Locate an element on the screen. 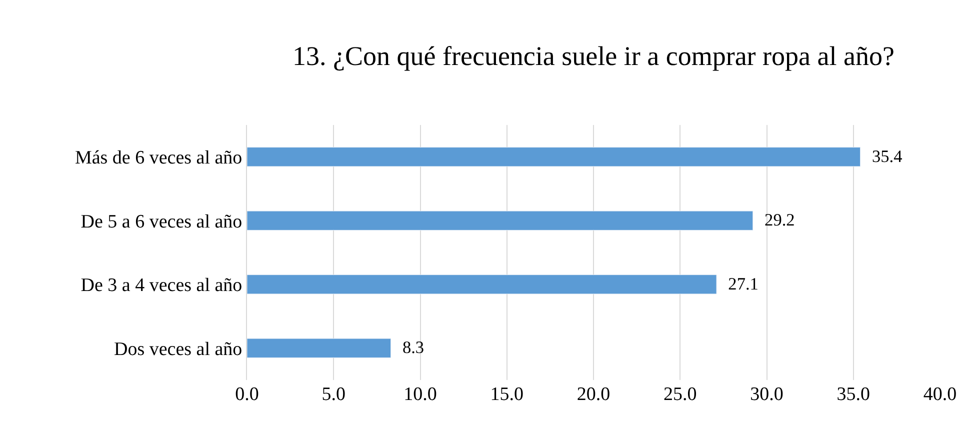 The image size is (969, 427). chart-title: 13. ¿Con qué frecuencia suele ir a comprar ropa al año? is located at coordinates (593, 55).